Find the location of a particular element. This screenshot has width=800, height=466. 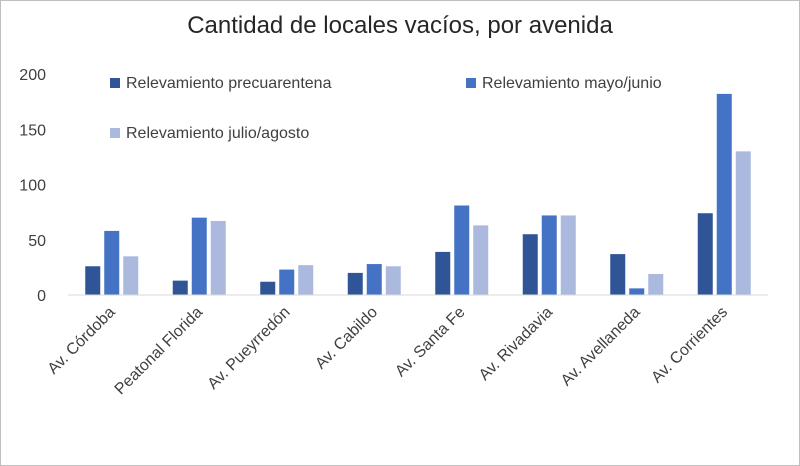

x-tick-label: Av. Cabildo is located at coordinates (346, 338).